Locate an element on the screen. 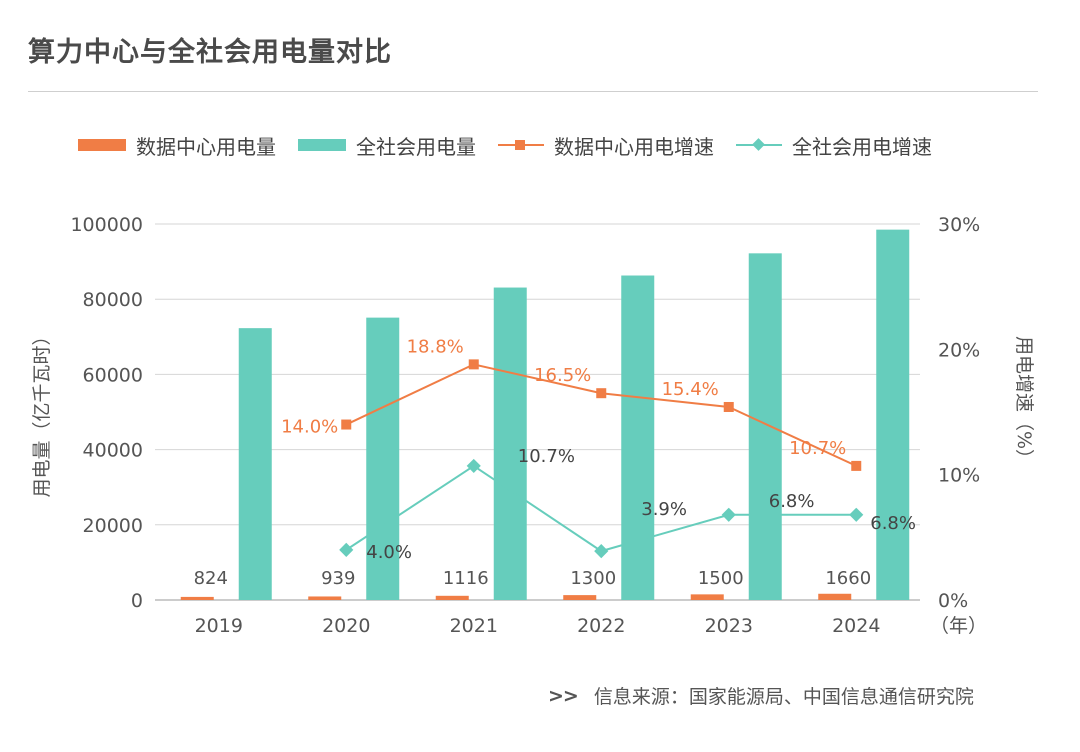 The width and height of the screenshot is (1080, 752). society-growth-label: 10.7% is located at coordinates (546, 456).